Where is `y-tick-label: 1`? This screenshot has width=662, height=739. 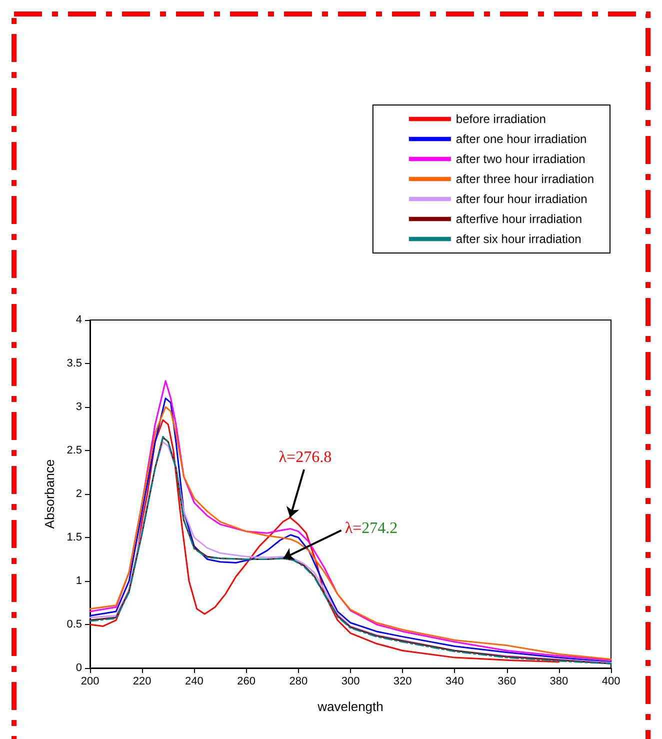 y-tick-label: 1 is located at coordinates (79, 581).